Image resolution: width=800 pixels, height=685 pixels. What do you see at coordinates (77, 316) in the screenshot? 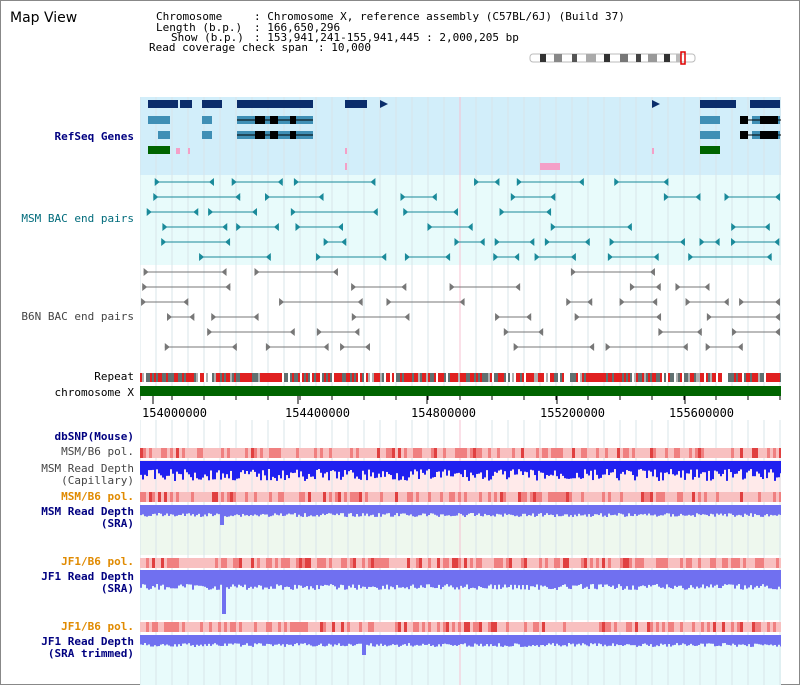
I see `track-label-b6n-bac: B6N BAC end pairs` at bounding box center [77, 316].